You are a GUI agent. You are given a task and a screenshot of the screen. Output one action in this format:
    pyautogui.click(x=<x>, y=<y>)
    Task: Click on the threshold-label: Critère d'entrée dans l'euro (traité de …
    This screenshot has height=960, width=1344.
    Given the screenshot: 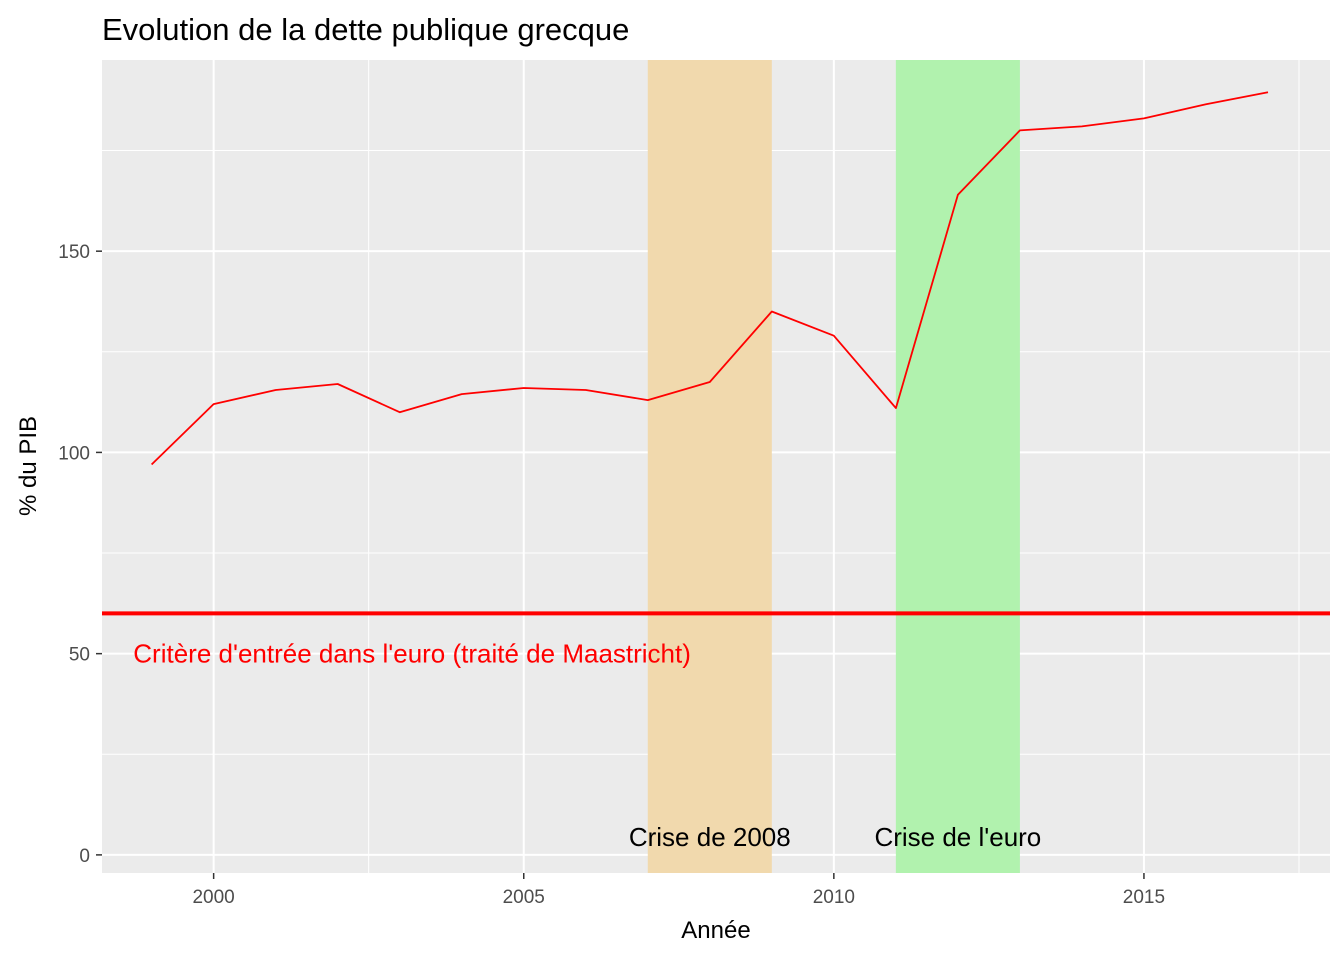 What is the action you would take?
    pyautogui.click(x=412, y=654)
    